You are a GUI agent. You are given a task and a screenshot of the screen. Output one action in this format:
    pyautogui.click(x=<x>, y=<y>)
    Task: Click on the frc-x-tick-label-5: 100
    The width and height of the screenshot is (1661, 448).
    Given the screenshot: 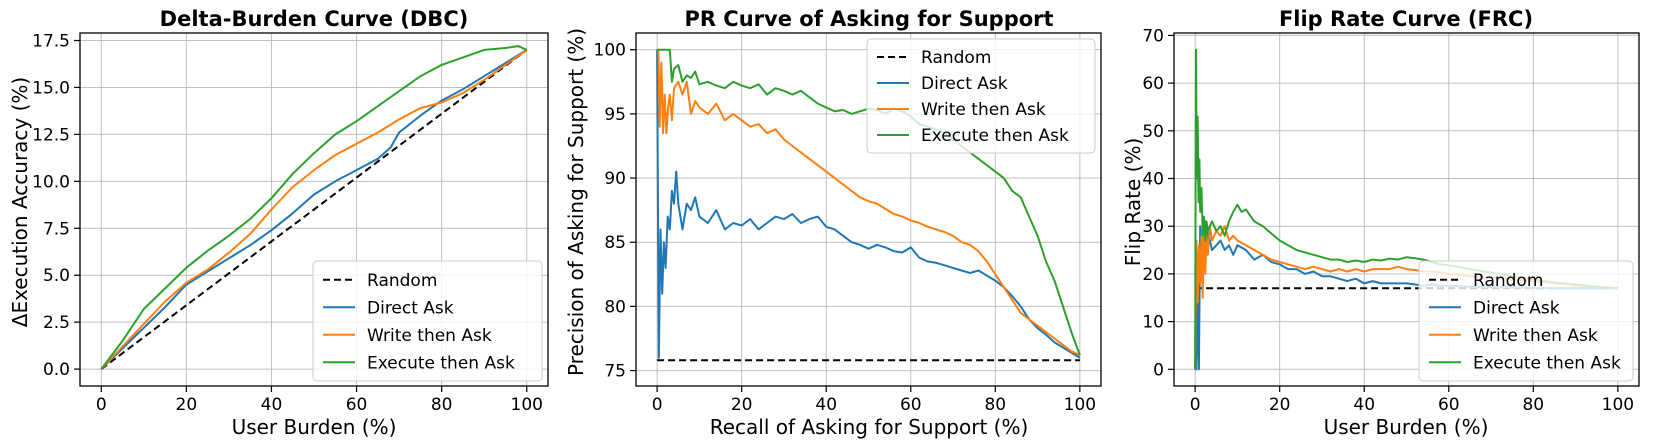 What is the action you would take?
    pyautogui.click(x=1618, y=405)
    